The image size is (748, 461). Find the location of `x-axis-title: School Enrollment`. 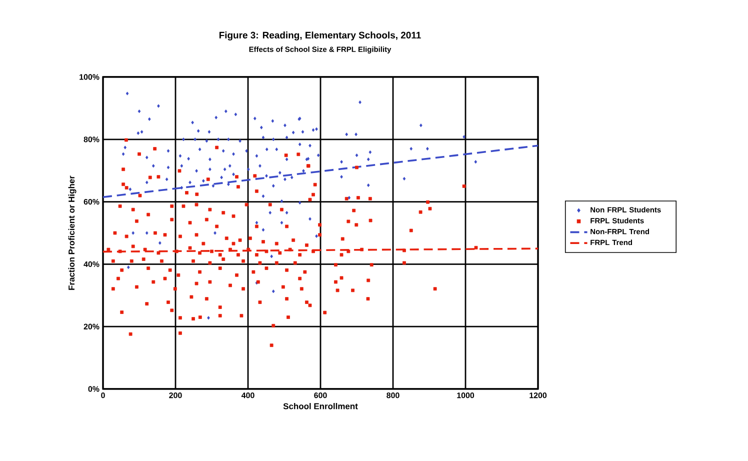

x-axis-title: School Enrollment is located at coordinates (320, 406).